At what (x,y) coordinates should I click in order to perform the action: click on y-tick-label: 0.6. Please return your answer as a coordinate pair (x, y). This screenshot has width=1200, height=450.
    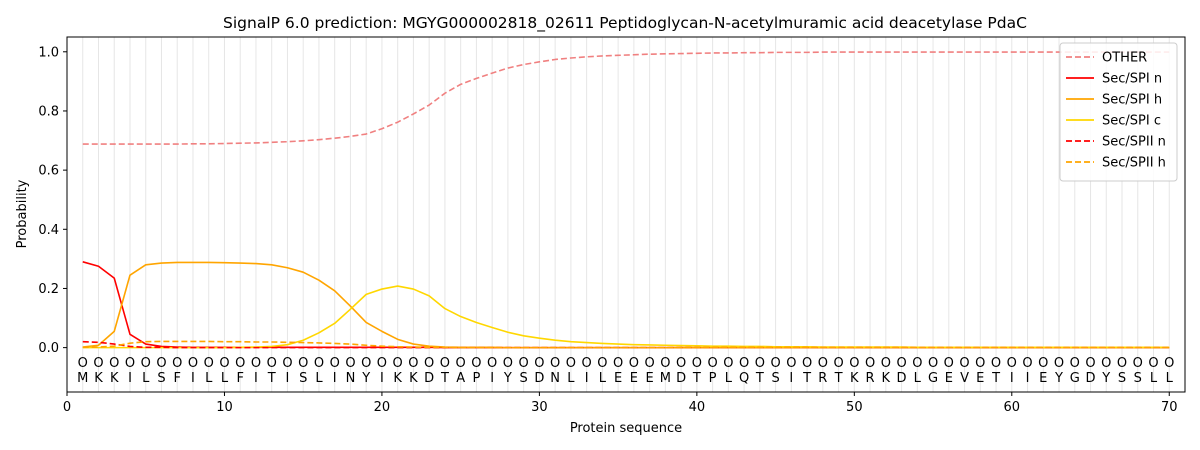
    Looking at the image, I should click on (48, 171).